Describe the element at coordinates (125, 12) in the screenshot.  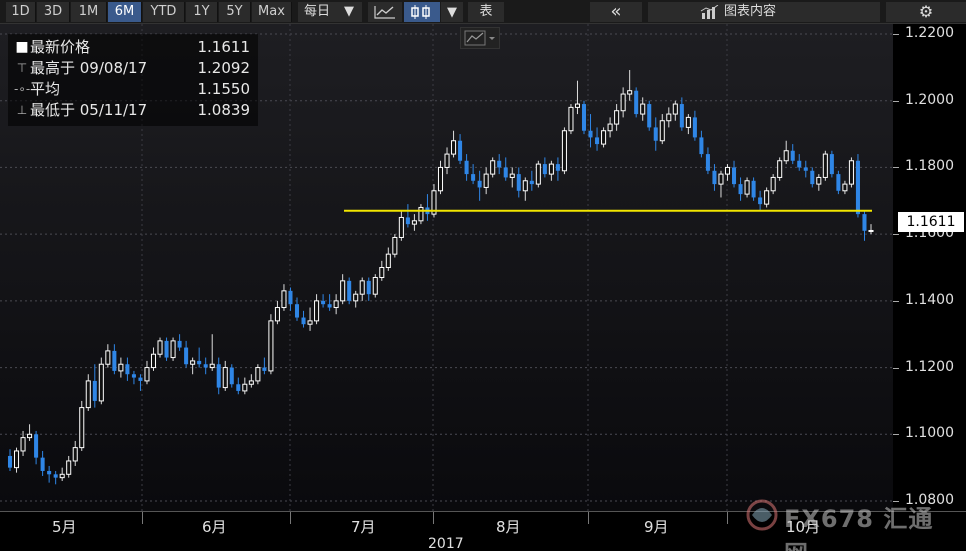
I see `range-6m-button: 6M` at that location.